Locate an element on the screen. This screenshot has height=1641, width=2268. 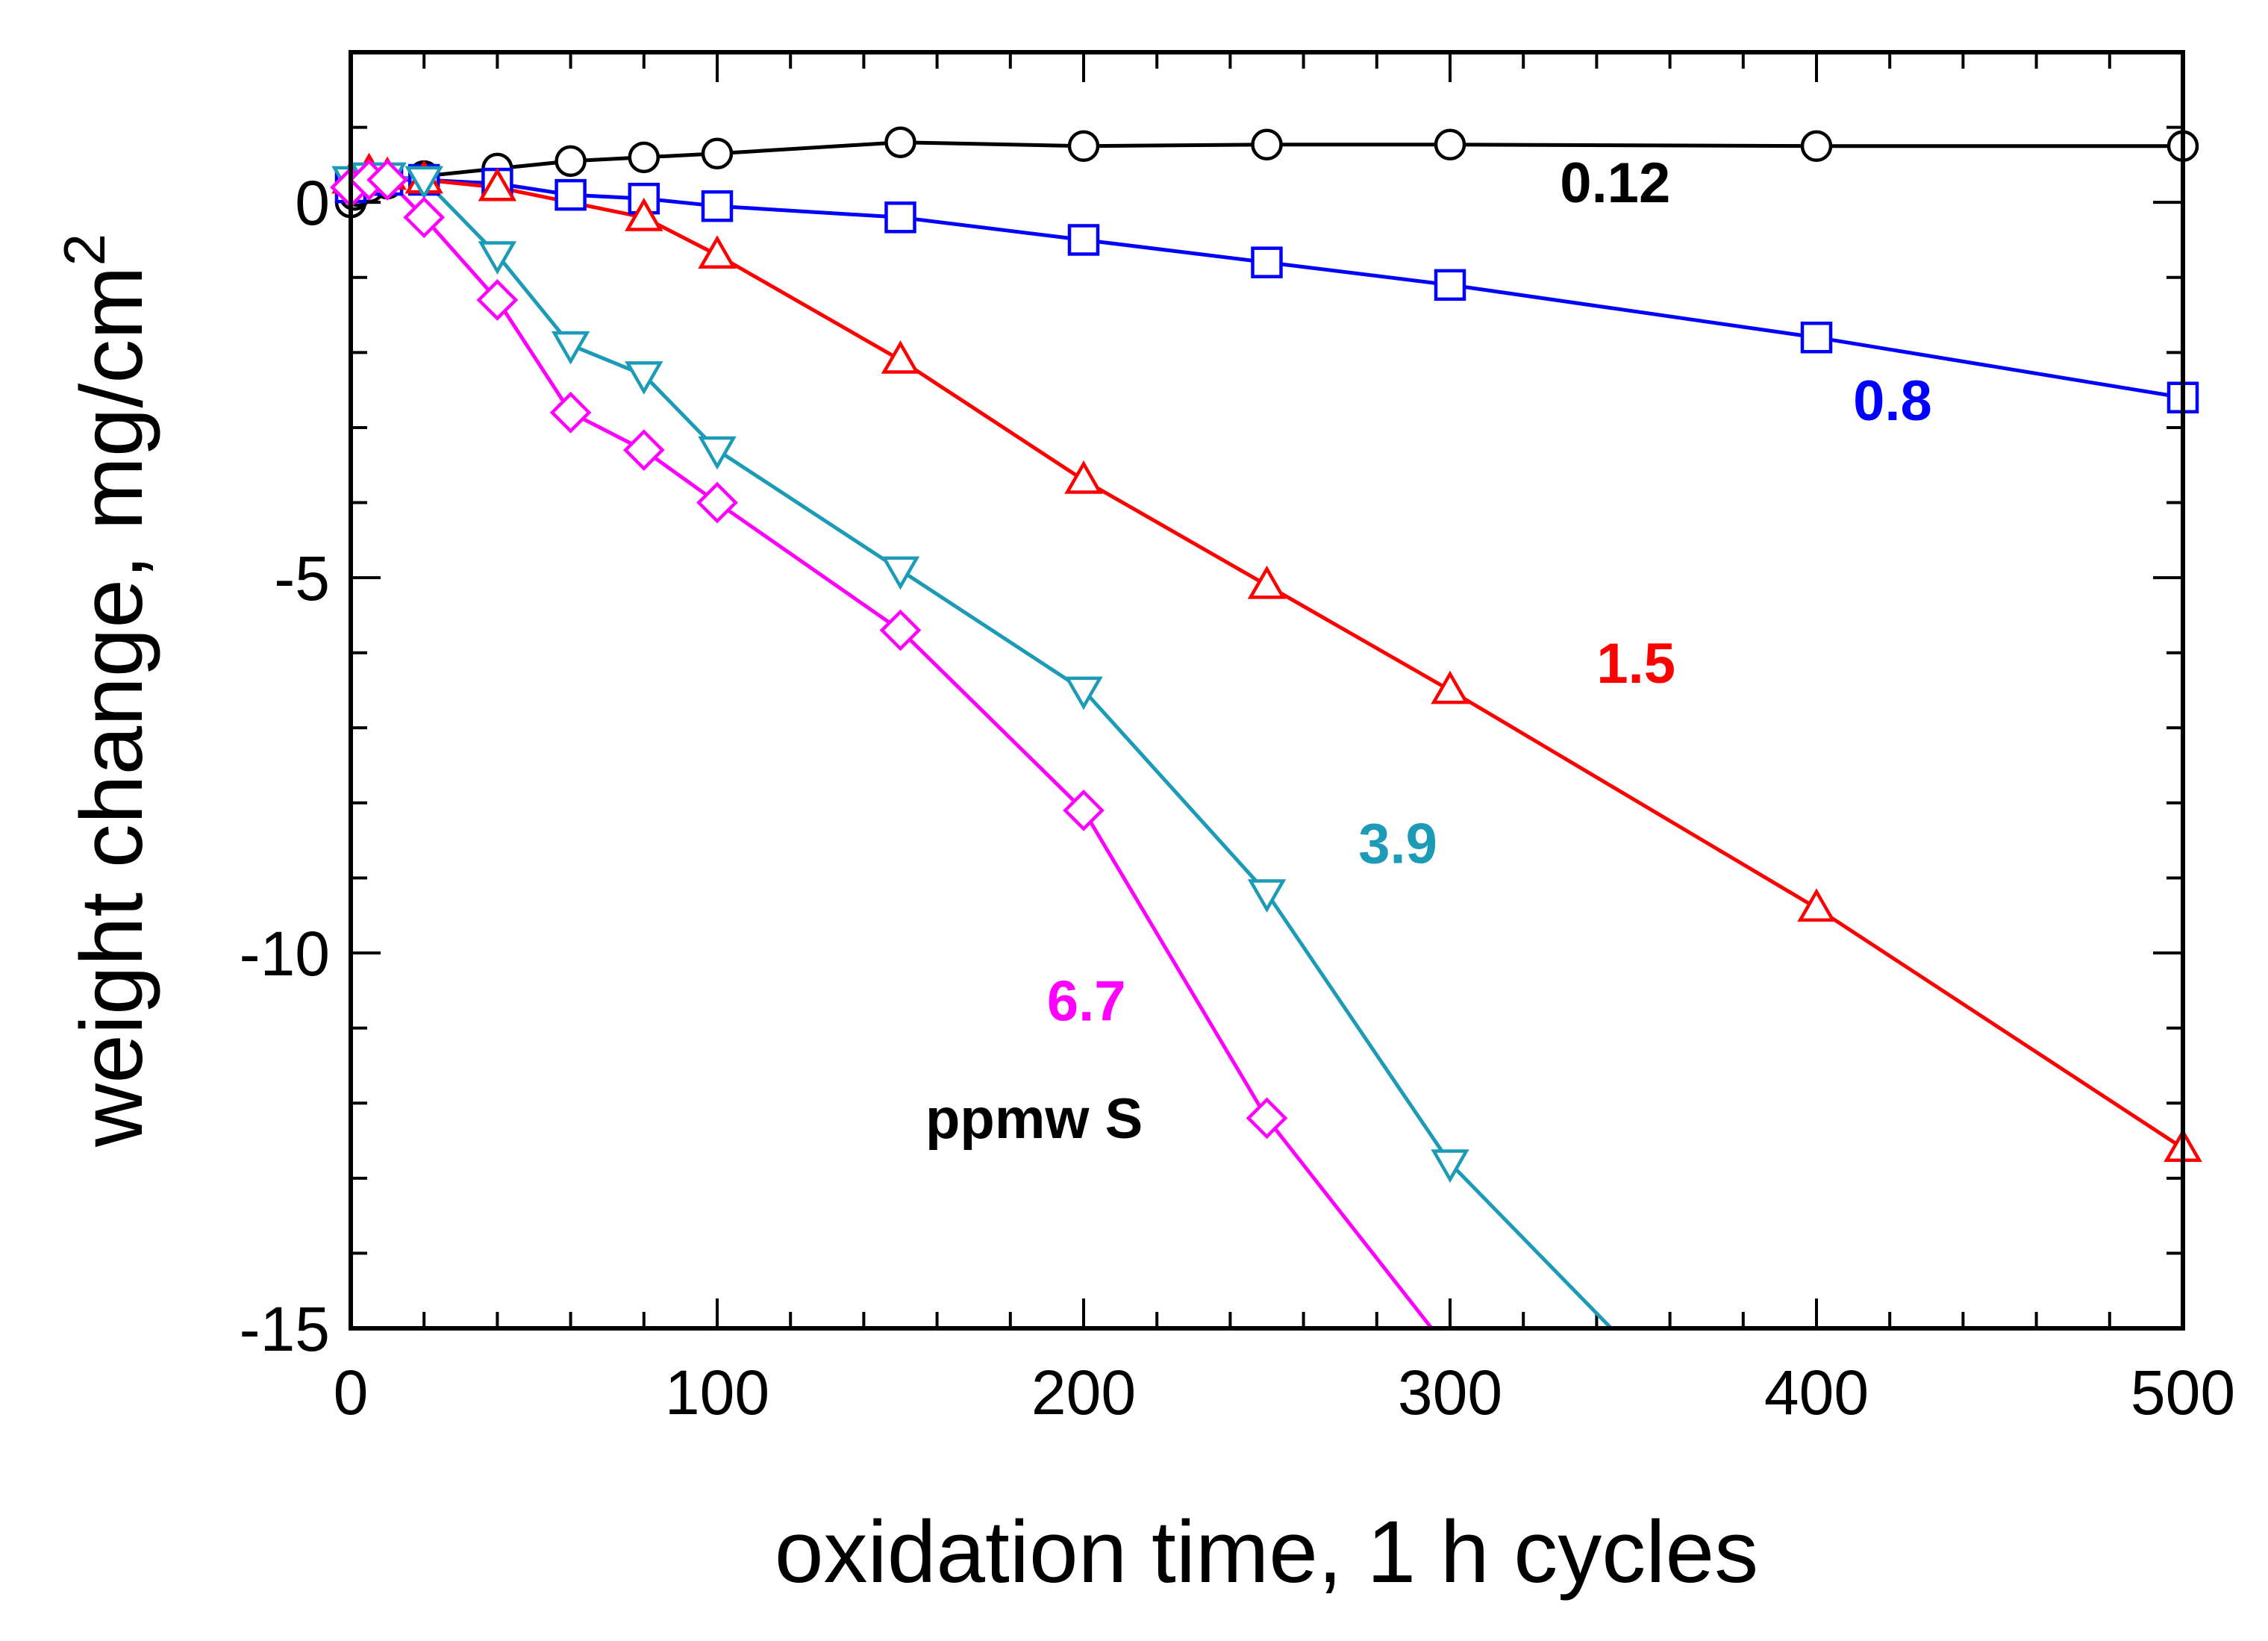
y-tick-labels: 0 -5 -10 -15 is located at coordinates (285, 766).